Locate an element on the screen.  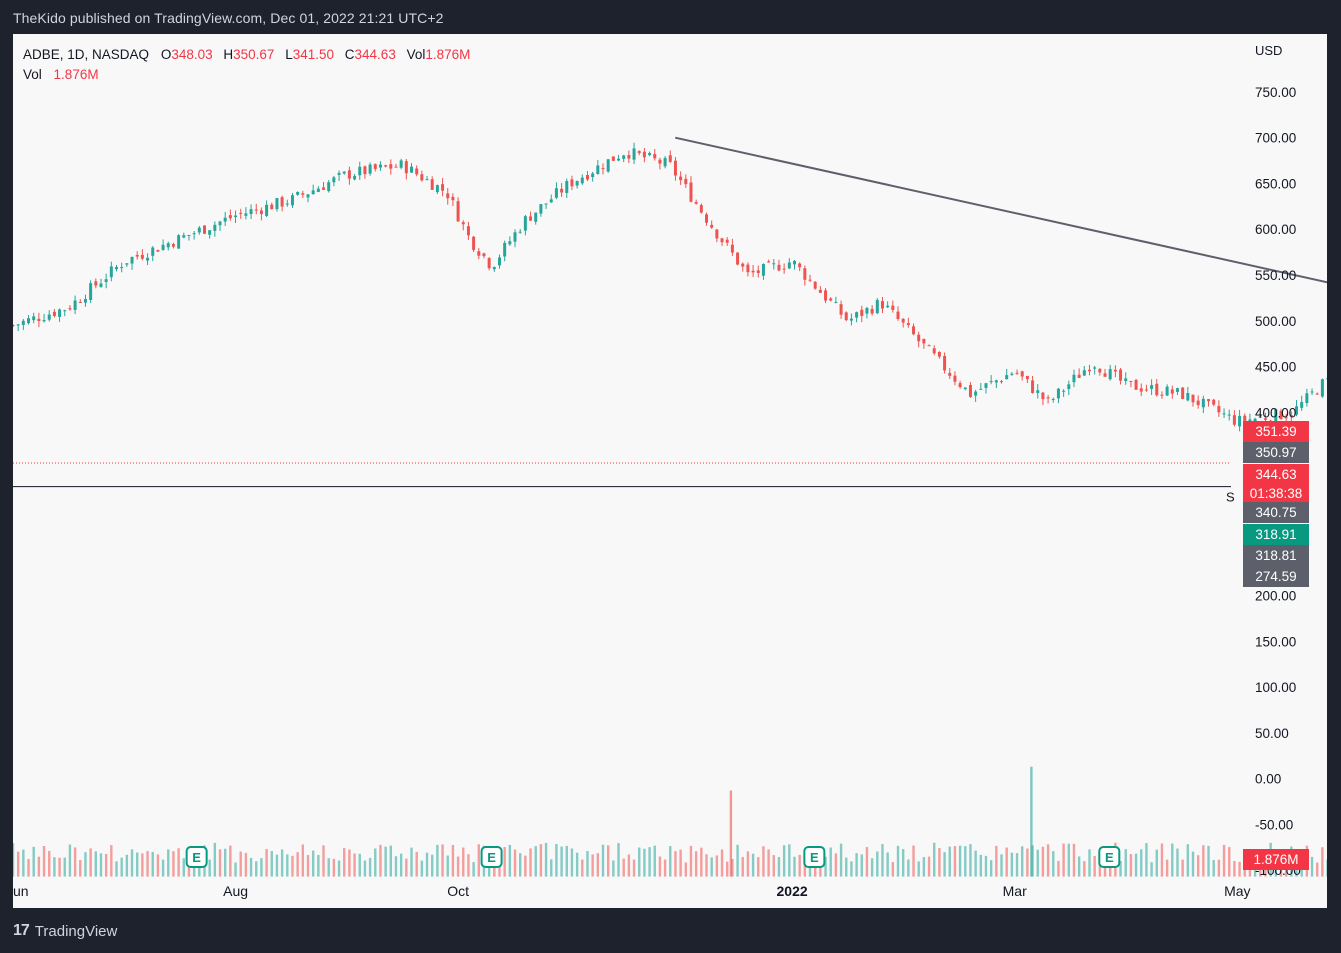
price-tick-label: 700.00 is located at coordinates (1275, 138).